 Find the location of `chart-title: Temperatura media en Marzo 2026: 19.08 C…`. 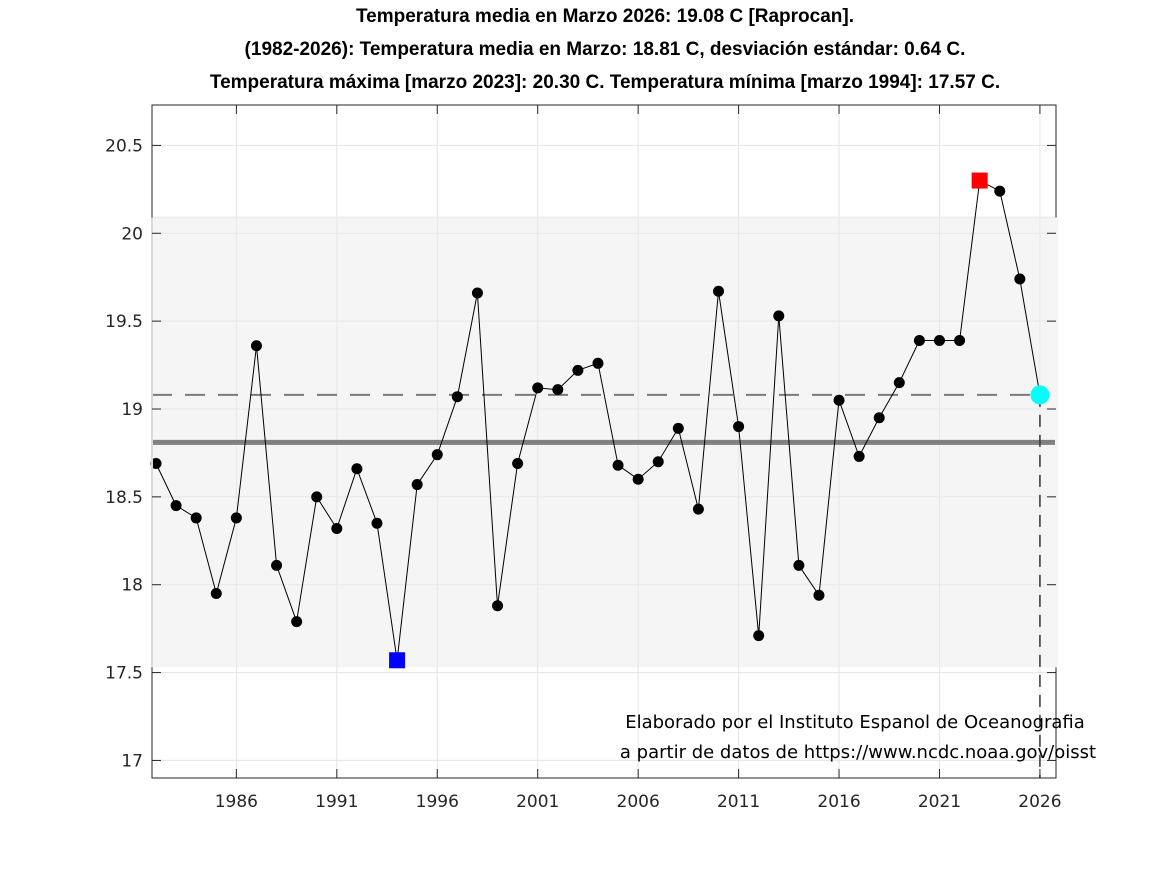

chart-title: Temperatura media en Marzo 2026: 19.08 C… is located at coordinates (605, 16).